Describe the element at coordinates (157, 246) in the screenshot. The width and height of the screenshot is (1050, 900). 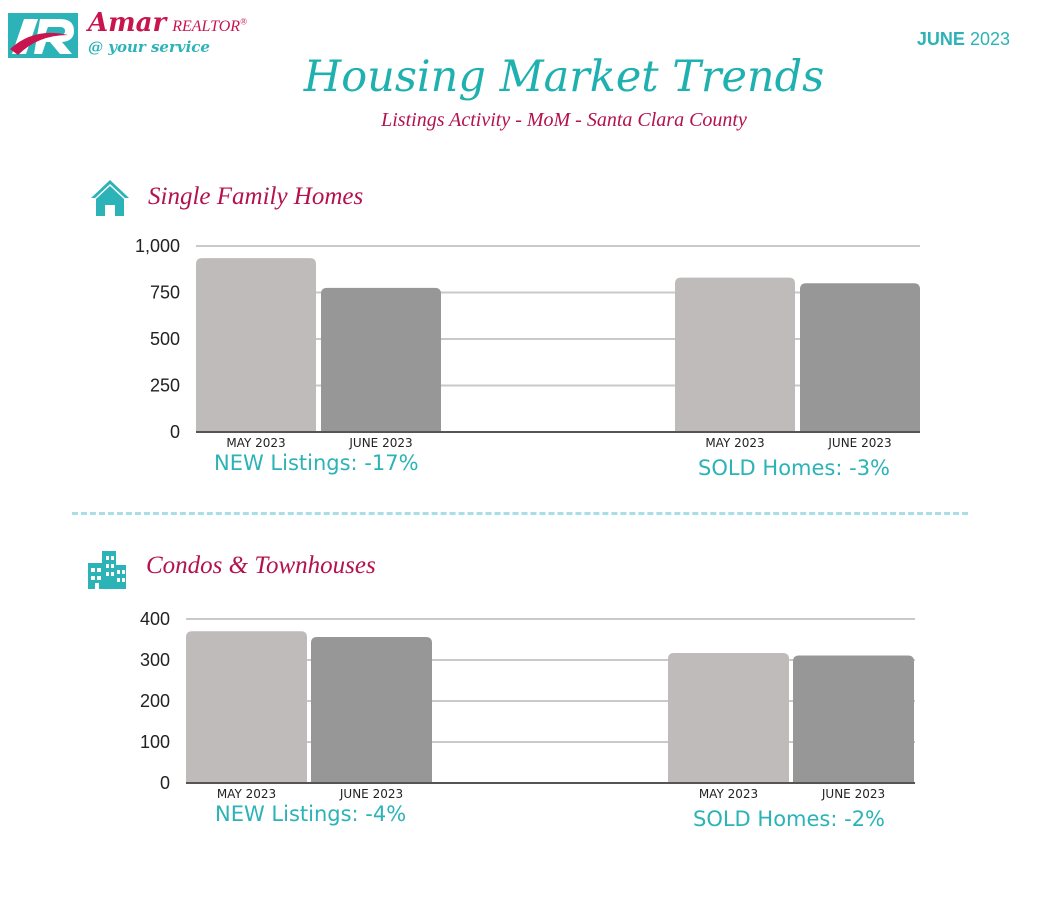
I see `y-tick-label: 1,000` at that location.